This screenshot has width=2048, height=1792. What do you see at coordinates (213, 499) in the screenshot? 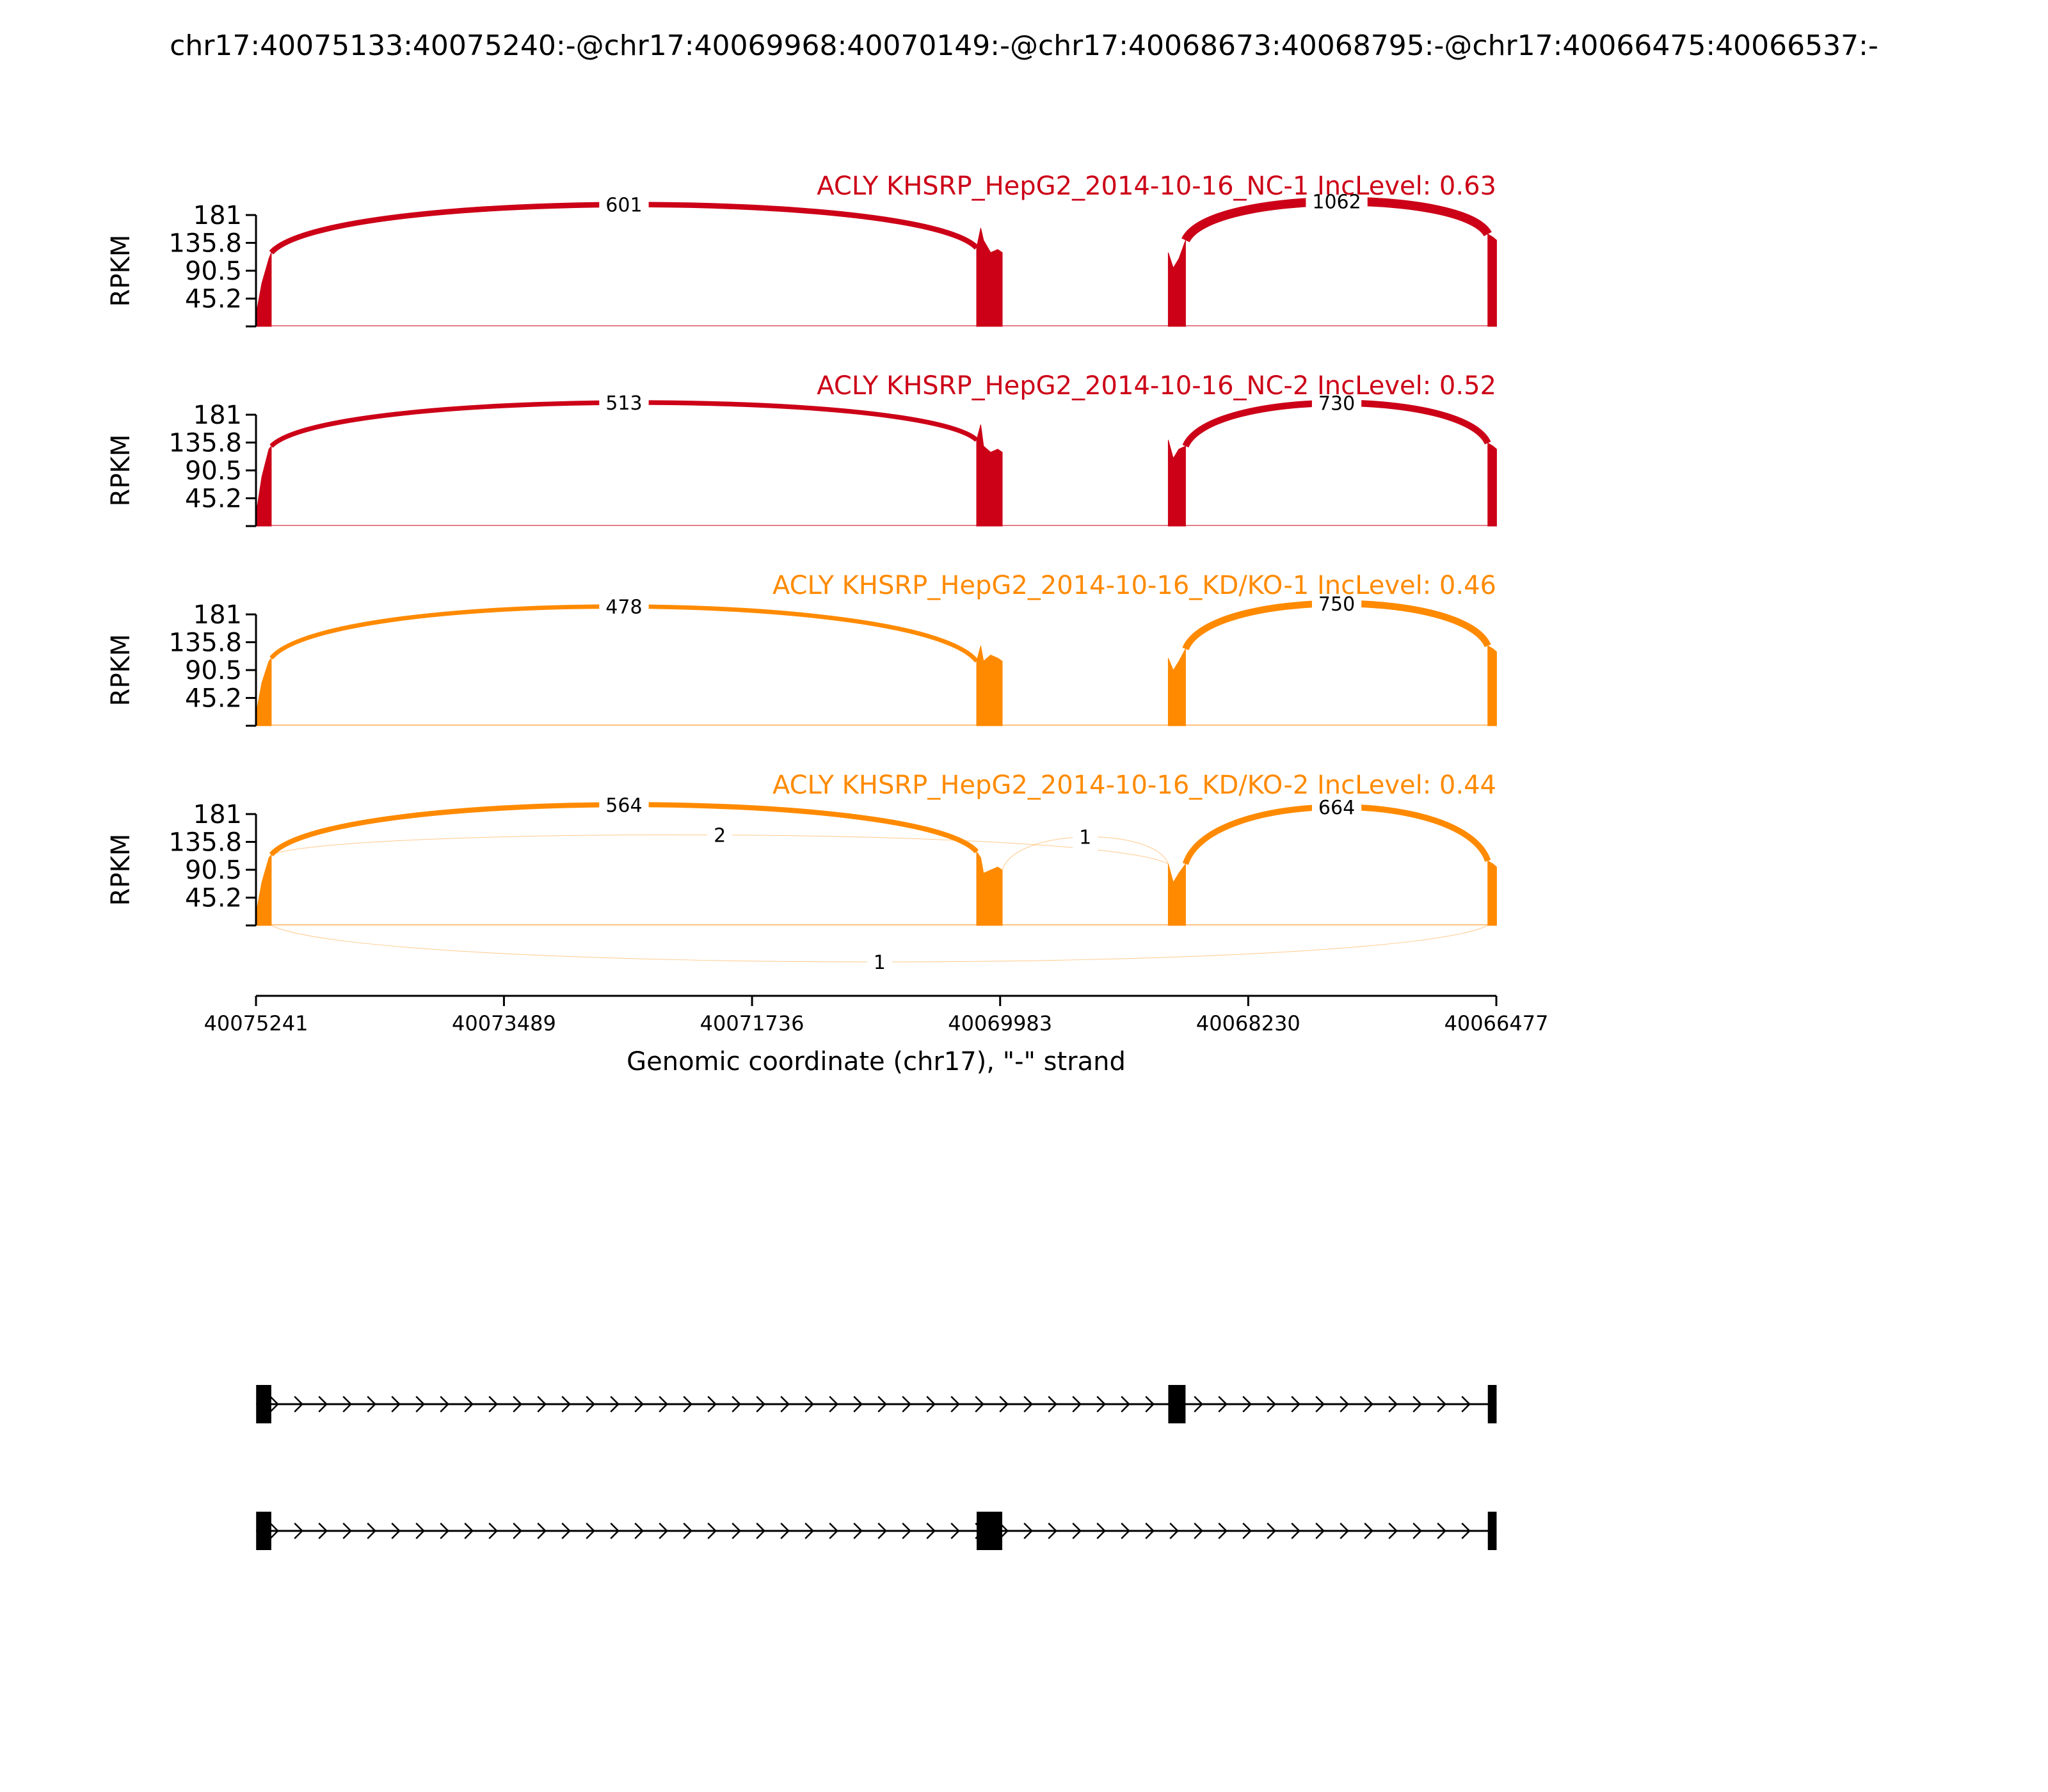
I see `y-tick-label: 45.2` at bounding box center [213, 499].